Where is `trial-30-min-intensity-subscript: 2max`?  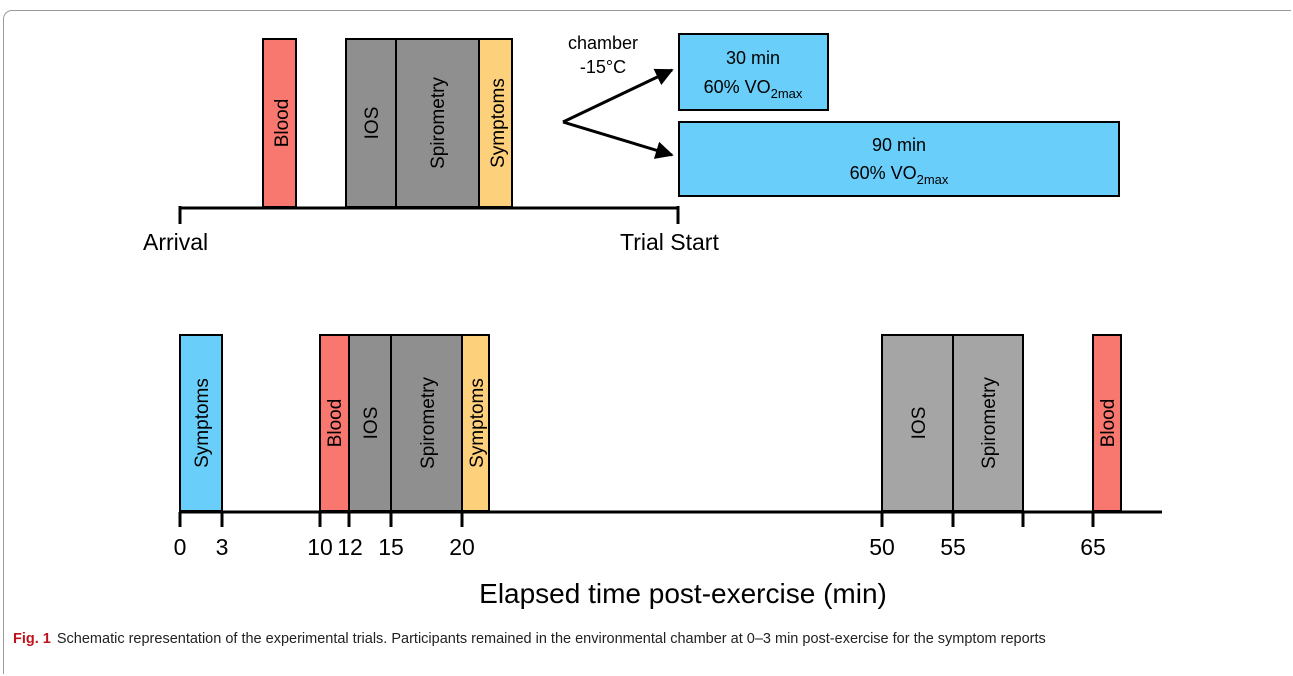
trial-30-min-intensity-subscript: 2max is located at coordinates (787, 93).